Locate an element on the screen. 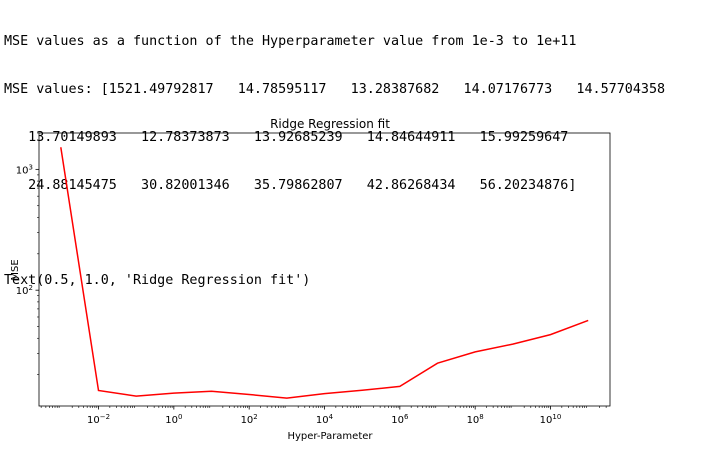 This screenshot has height=453, width=717. output-line-5: Text(0.5, 1.0, 'Ridge Regression fit') is located at coordinates (157, 280).